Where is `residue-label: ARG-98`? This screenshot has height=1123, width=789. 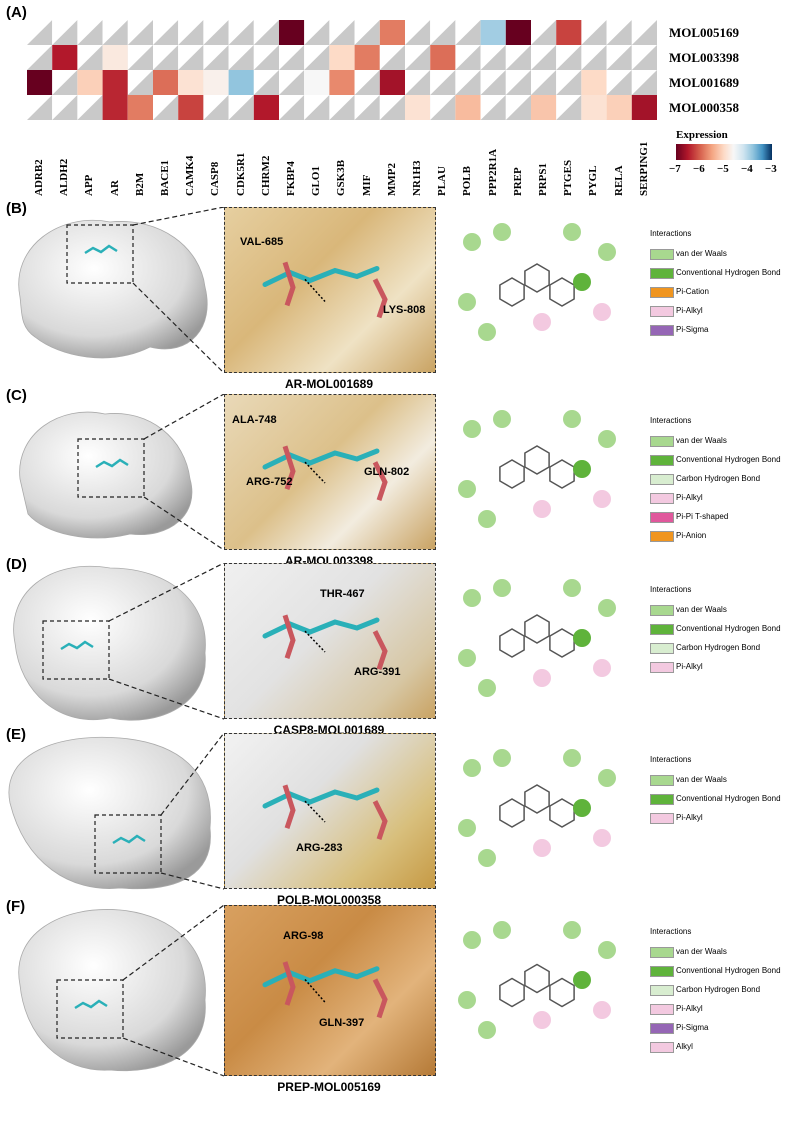
residue-label: ARG-98 is located at coordinates (303, 936).